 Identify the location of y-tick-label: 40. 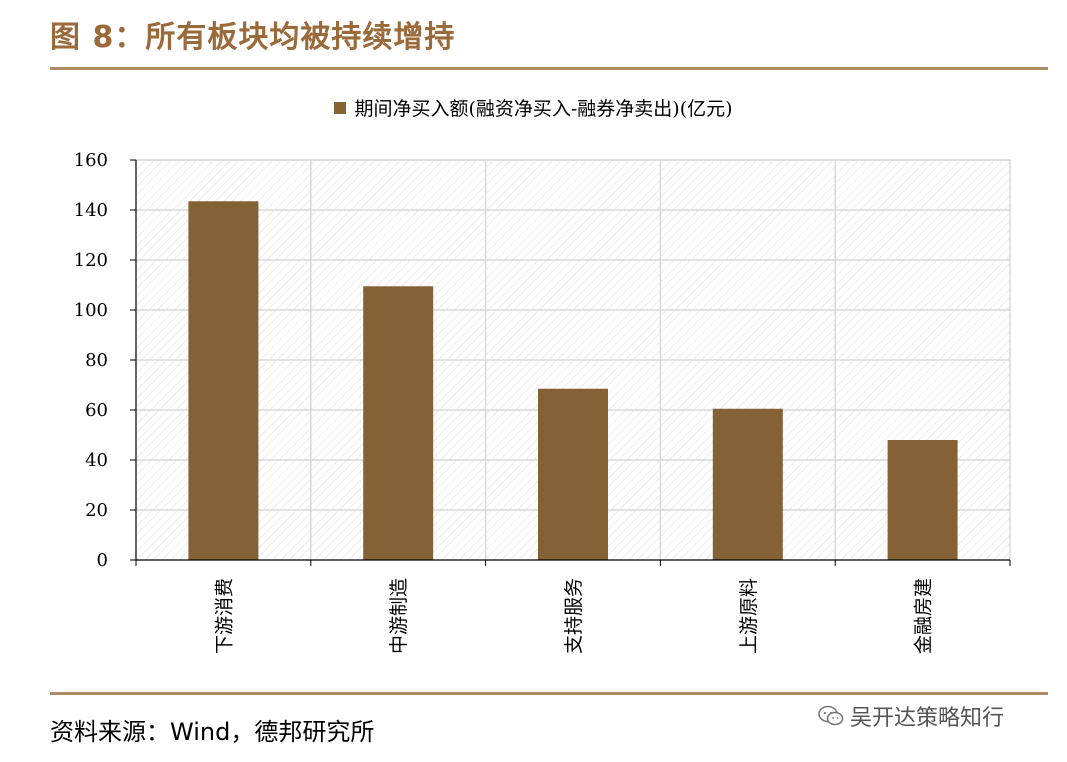
(96, 460).